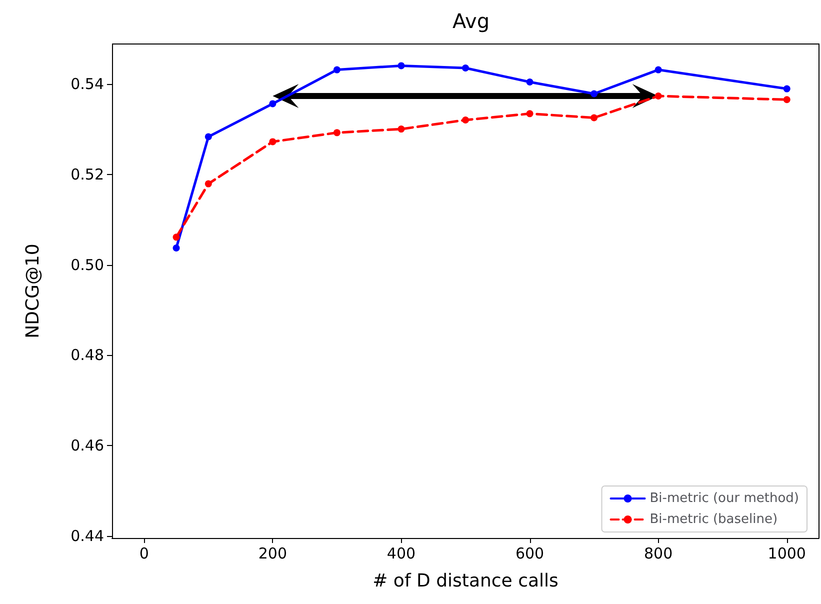 Image resolution: width=821 pixels, height=604 pixels. I want to click on x-tick-label: 200, so click(272, 553).